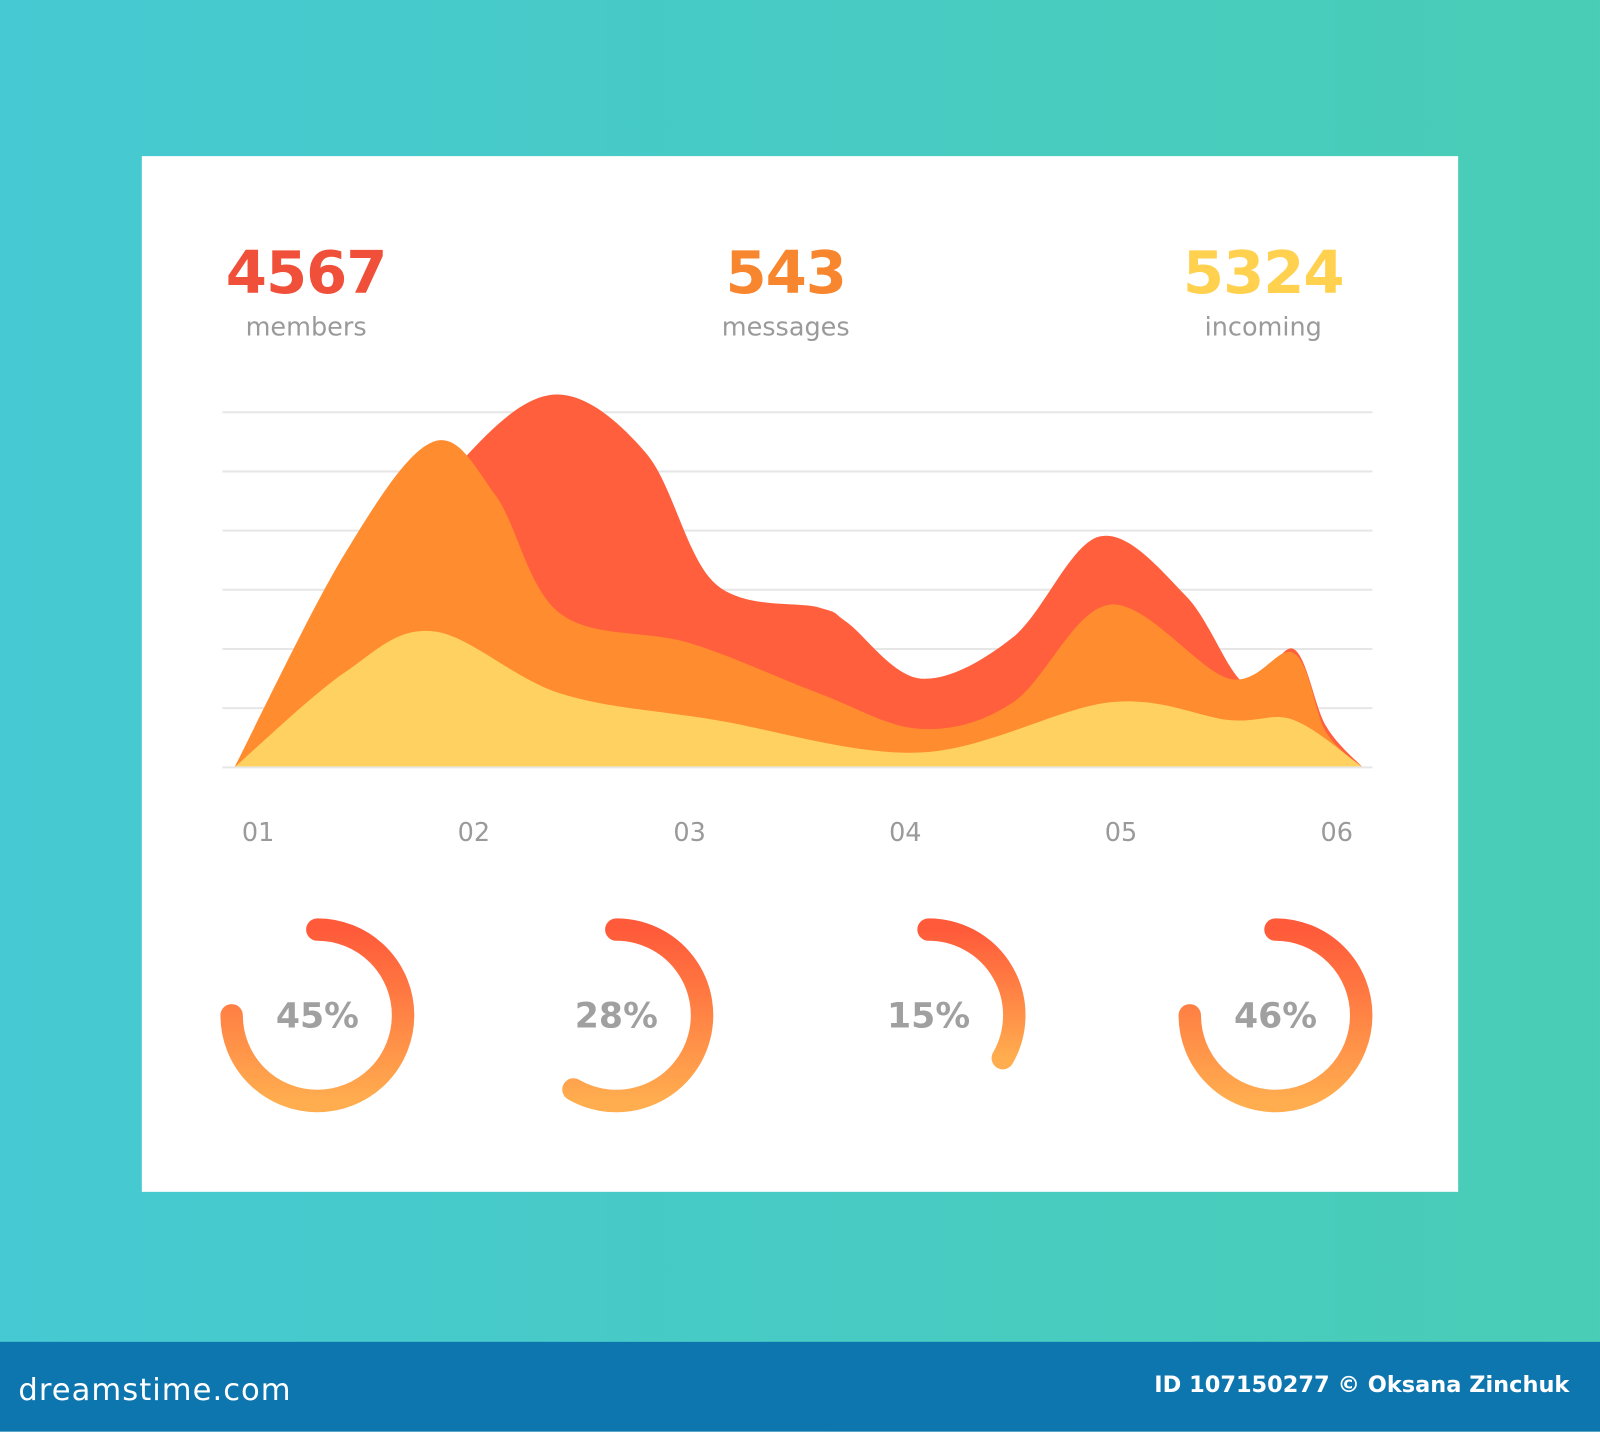 The image size is (1600, 1432). I want to click on gauge-label: 46%, so click(1275, 1017).